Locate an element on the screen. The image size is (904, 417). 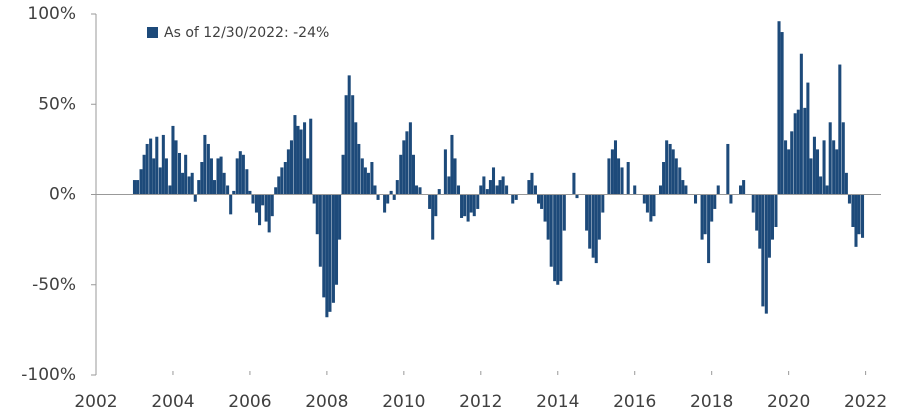
x-tick-label: 2020 is located at coordinates (788, 402).